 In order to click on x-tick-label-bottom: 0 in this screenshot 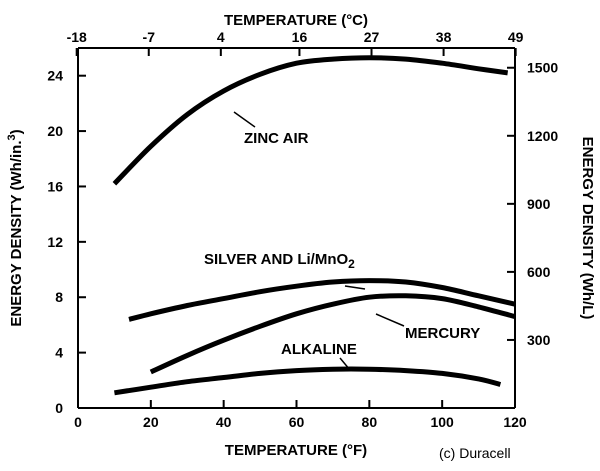, I will do `click(78, 422)`.